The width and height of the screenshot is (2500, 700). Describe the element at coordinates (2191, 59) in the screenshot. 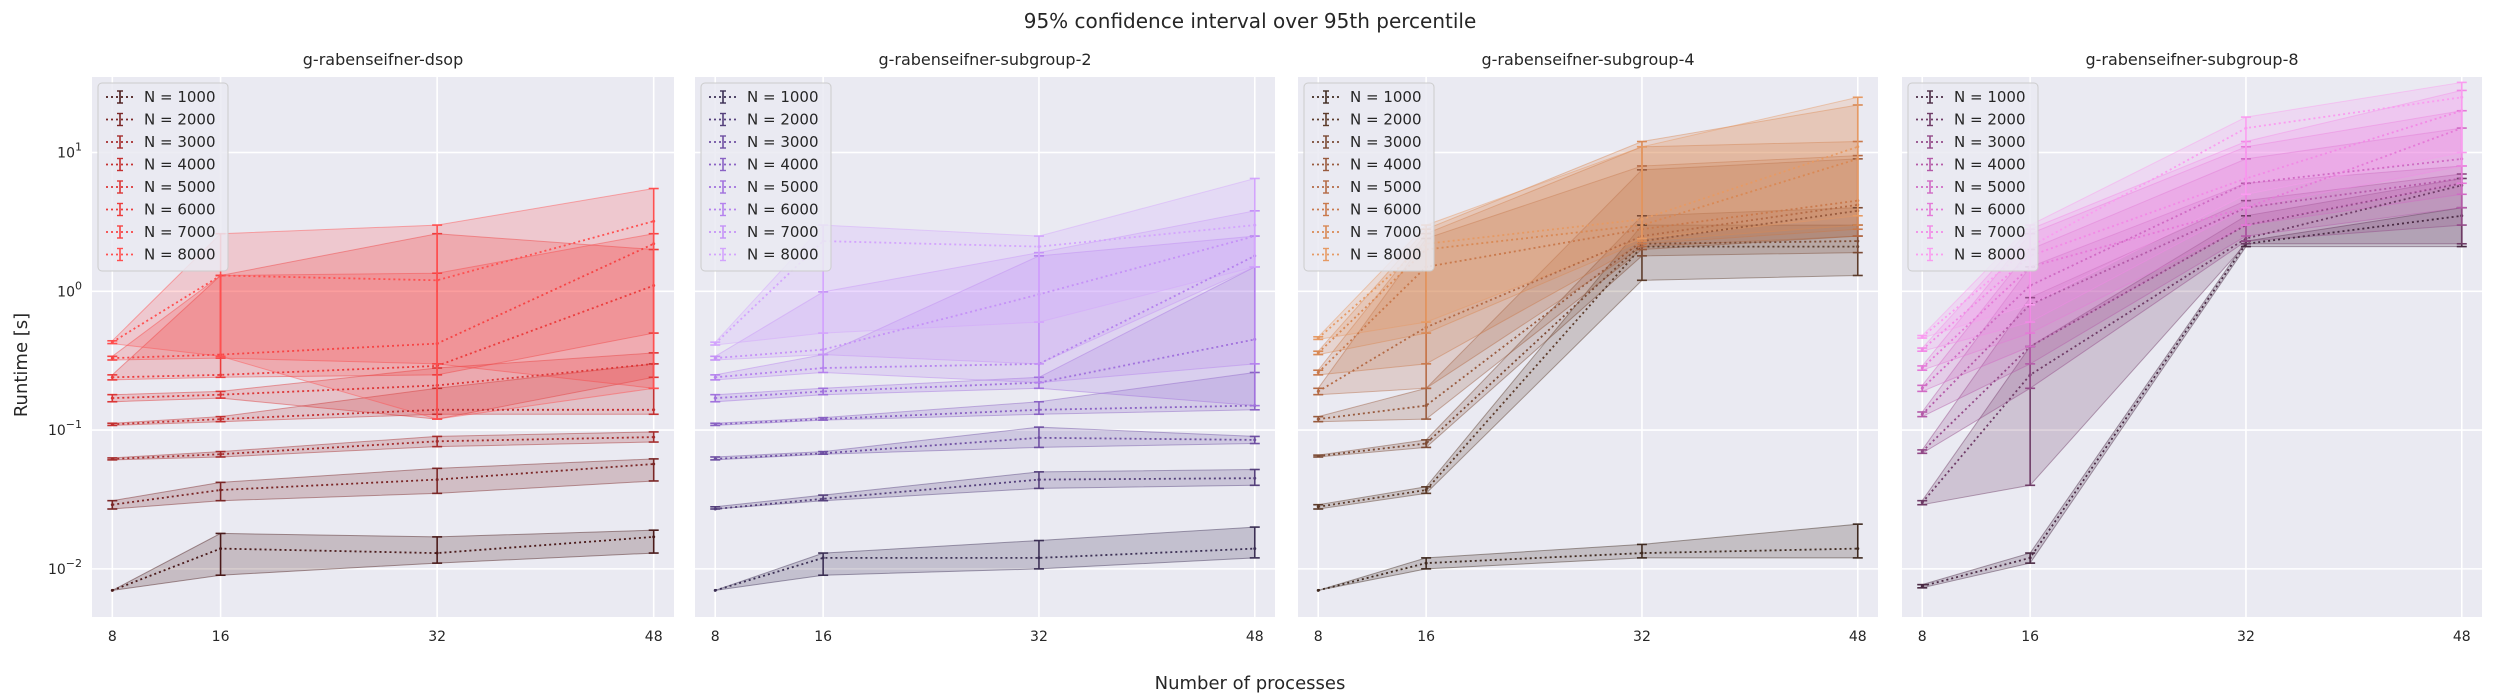

I see `panel-title: g-rabenseifner-subgroup-8` at that location.